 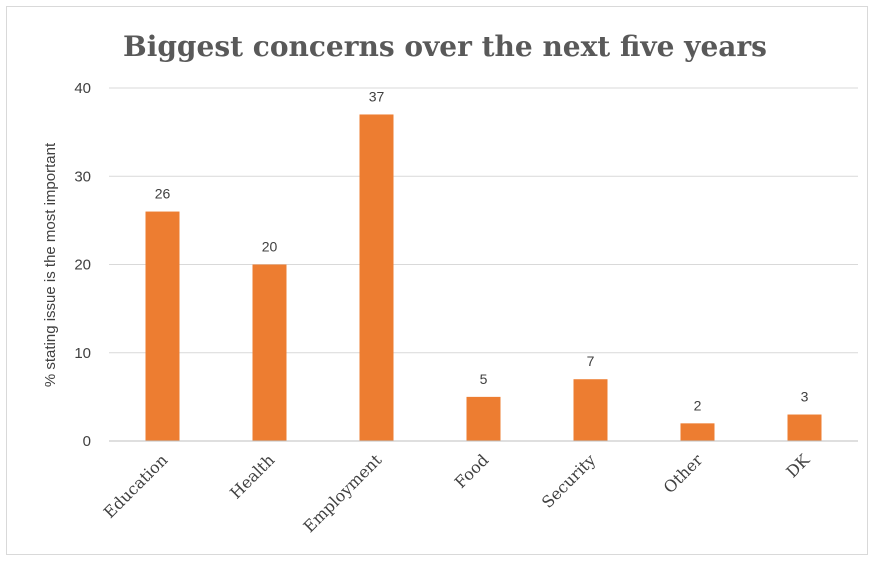 I want to click on x-tick-label-health: Health, so click(x=252, y=476).